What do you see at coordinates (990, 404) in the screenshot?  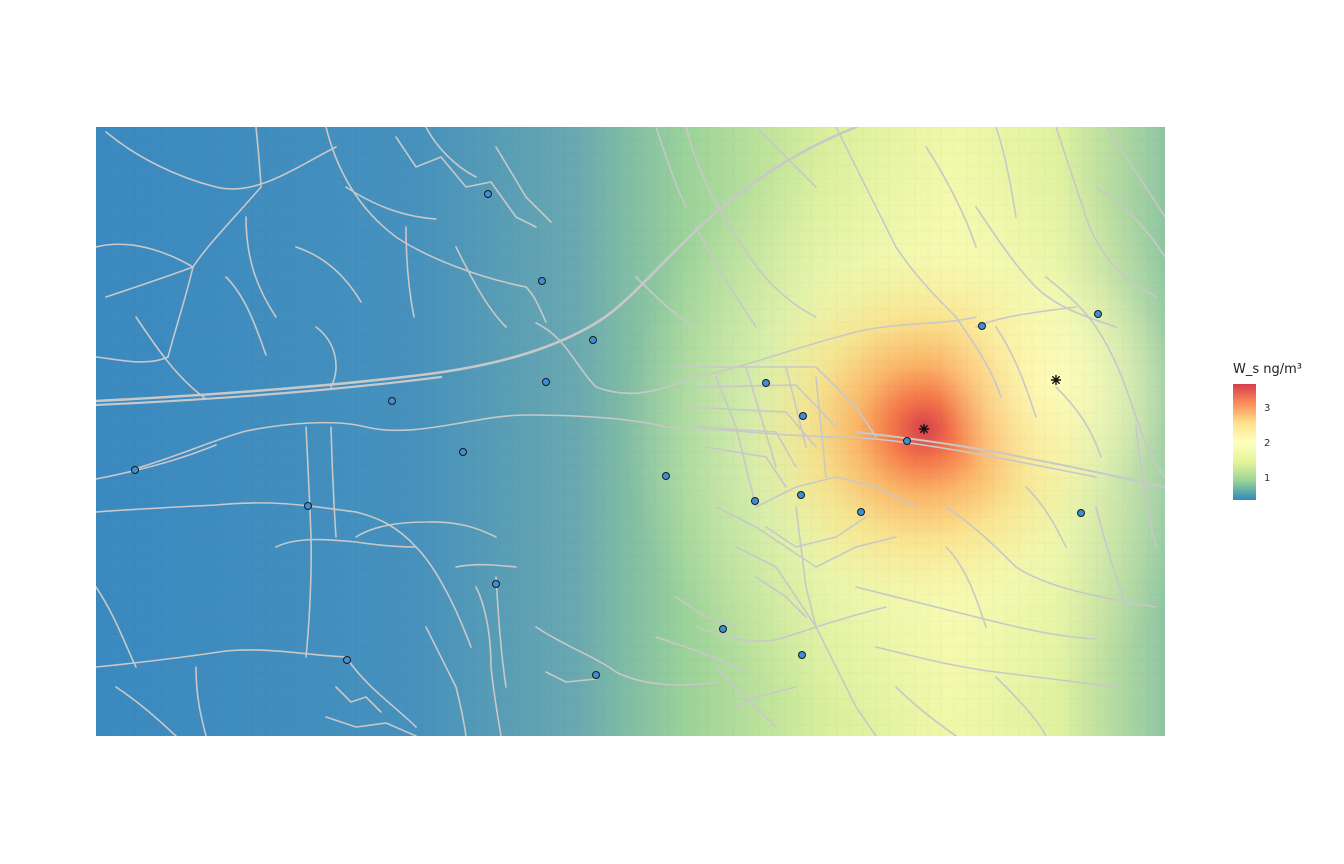 I see `source-markers` at bounding box center [990, 404].